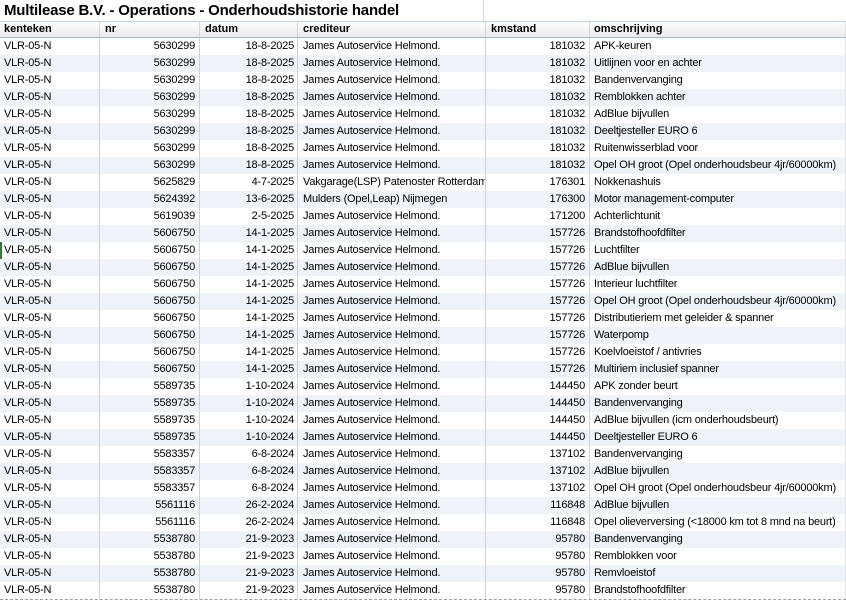 This screenshot has height=600, width=846. I want to click on cell-nr: 5589735, so click(150, 420).